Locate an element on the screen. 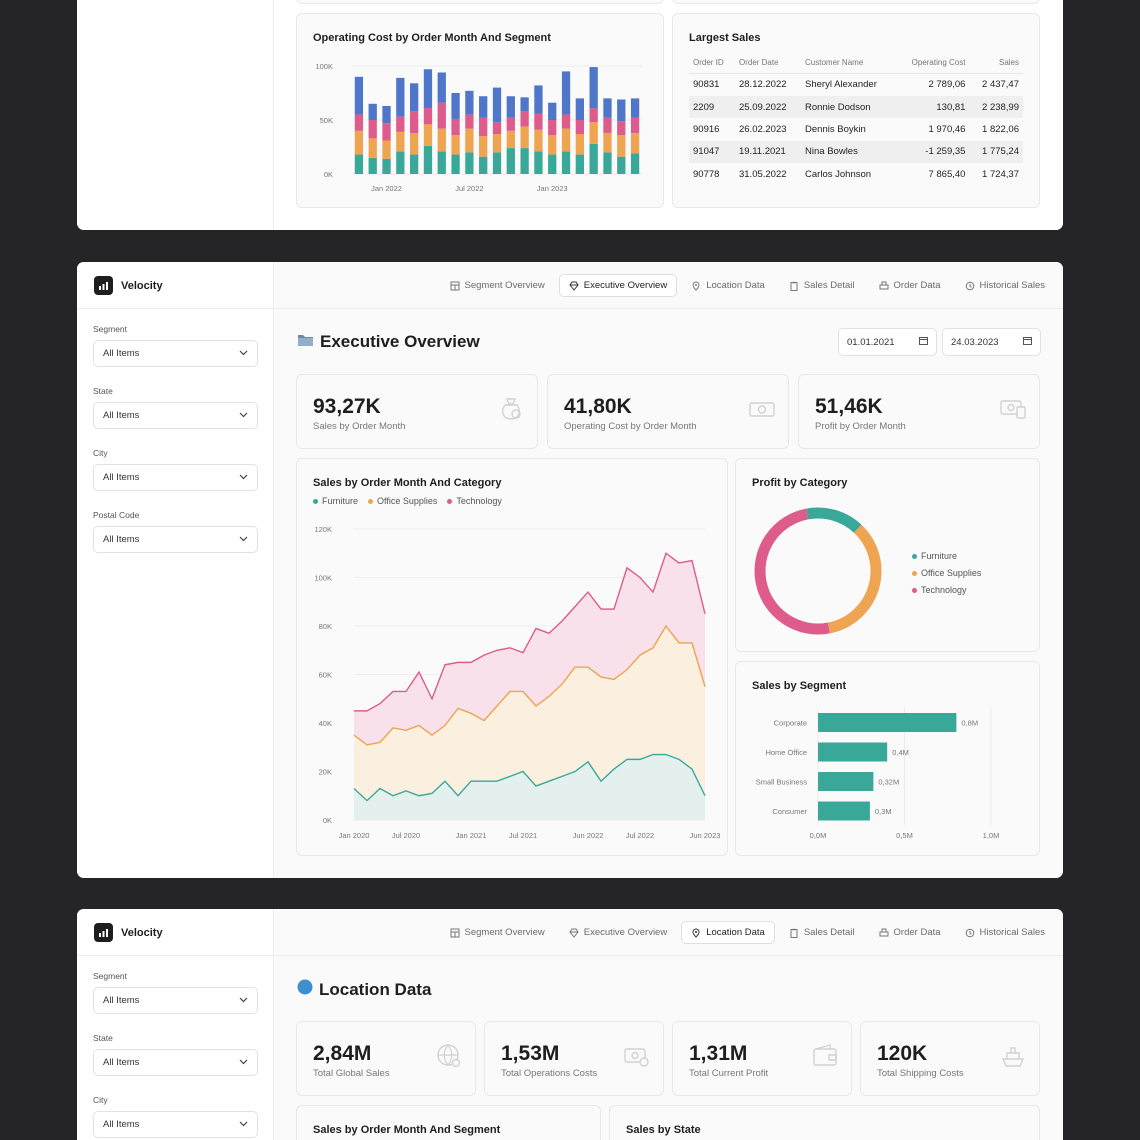  x-tick-label: Jun 2022 is located at coordinates (588, 835).